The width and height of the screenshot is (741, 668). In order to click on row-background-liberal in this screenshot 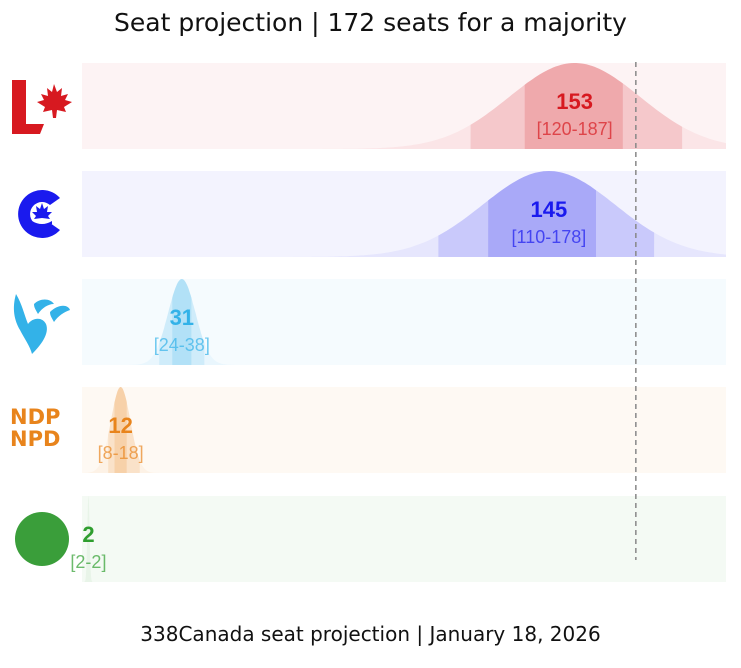, I will do `click(404, 106)`.